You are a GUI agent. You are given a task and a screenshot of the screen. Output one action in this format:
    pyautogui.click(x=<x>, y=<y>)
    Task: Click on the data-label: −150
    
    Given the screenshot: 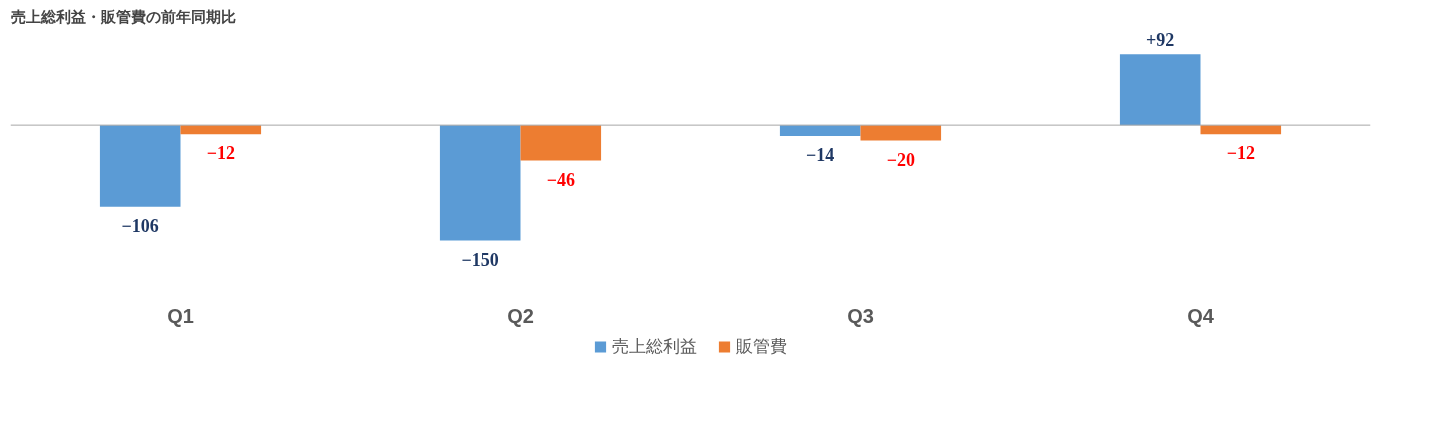 What is the action you would take?
    pyautogui.click(x=480, y=259)
    